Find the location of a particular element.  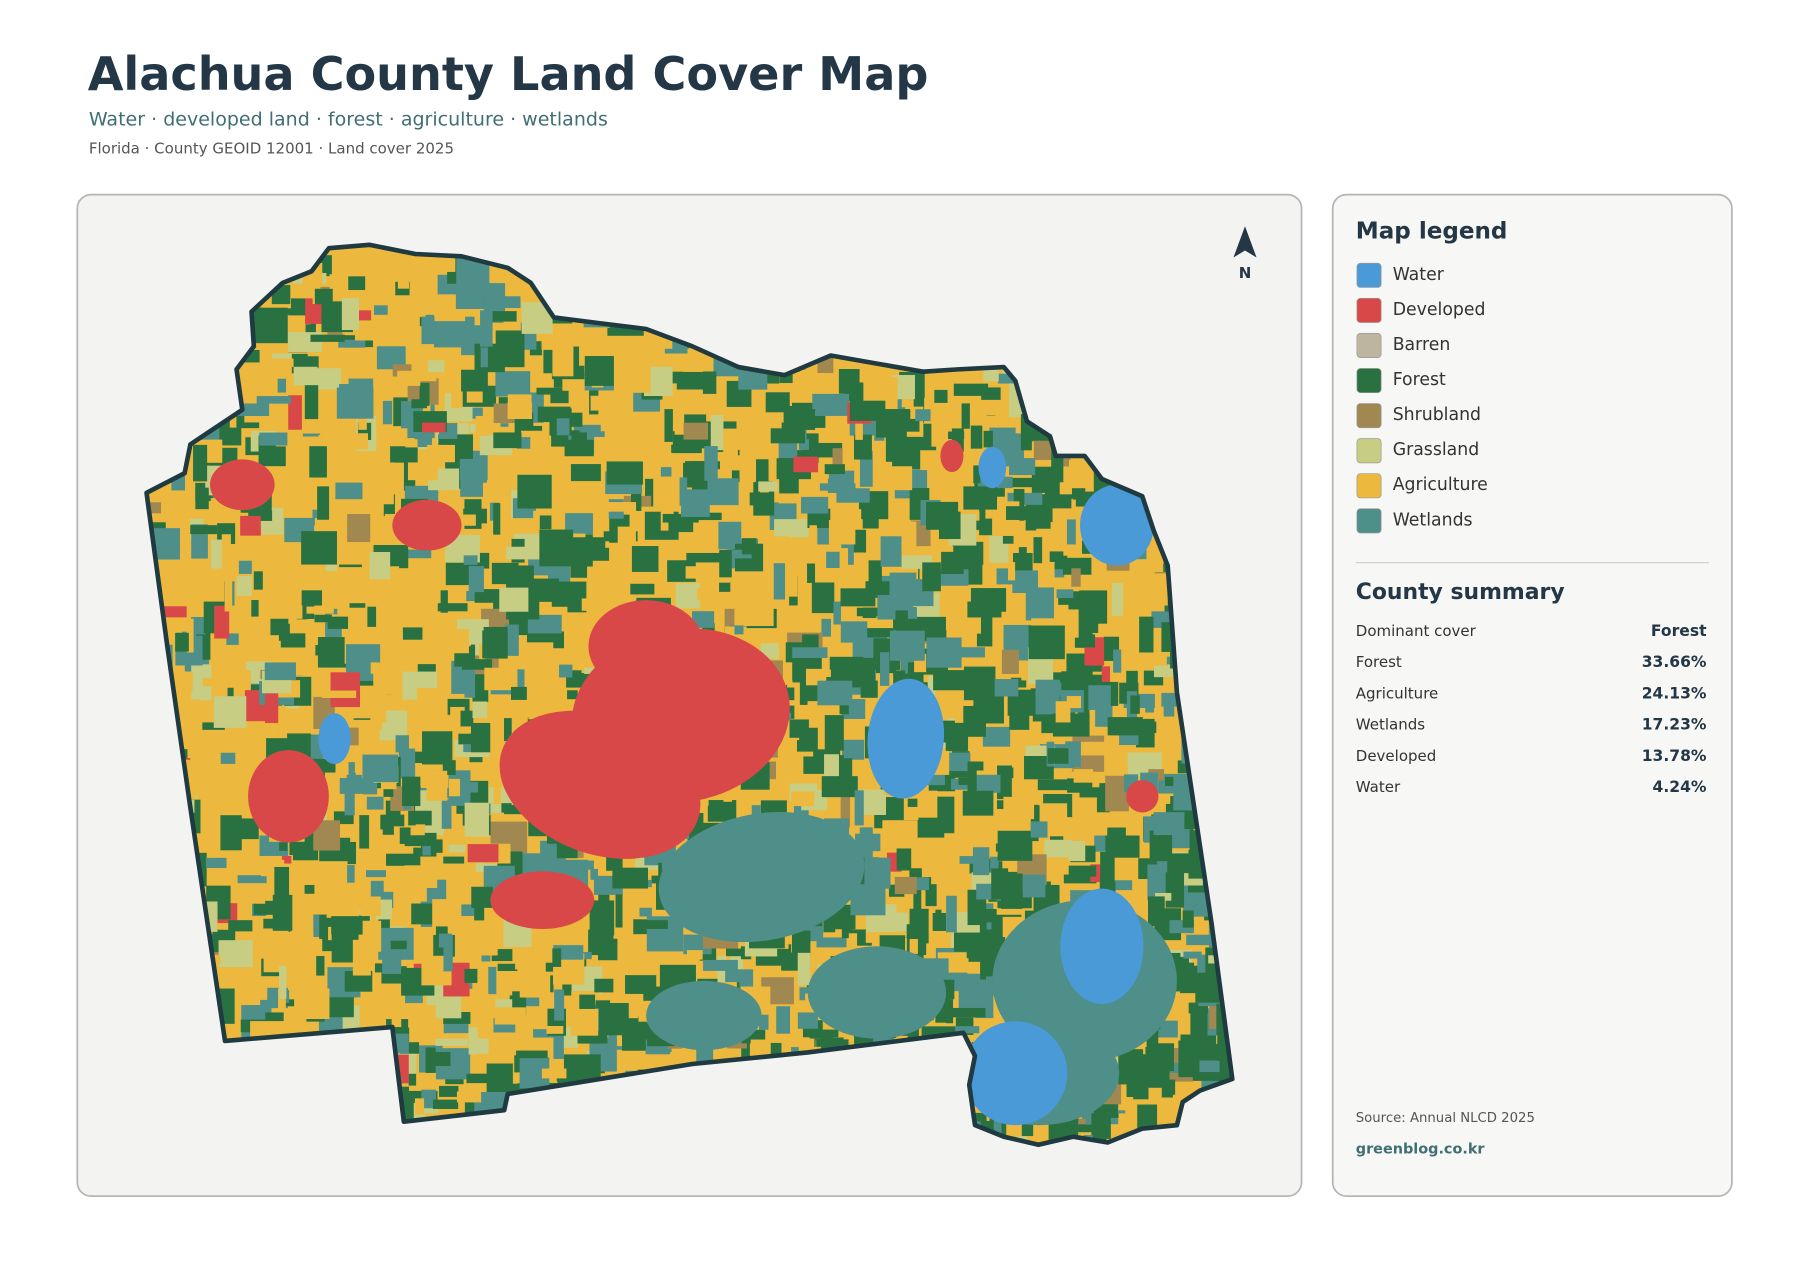

summary-value: 33.66% is located at coordinates (1674, 662).